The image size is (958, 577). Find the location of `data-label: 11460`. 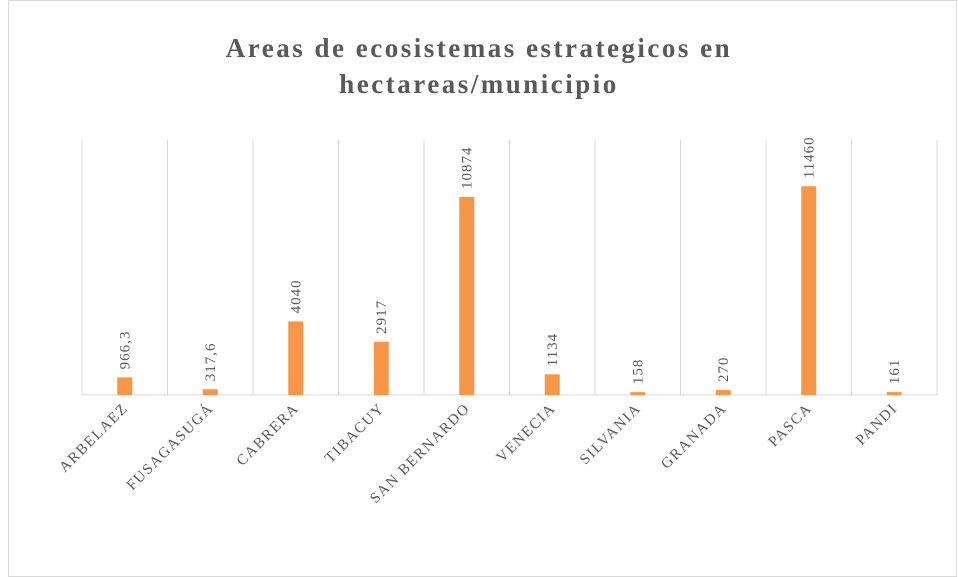

data-label: 11460 is located at coordinates (810, 157).